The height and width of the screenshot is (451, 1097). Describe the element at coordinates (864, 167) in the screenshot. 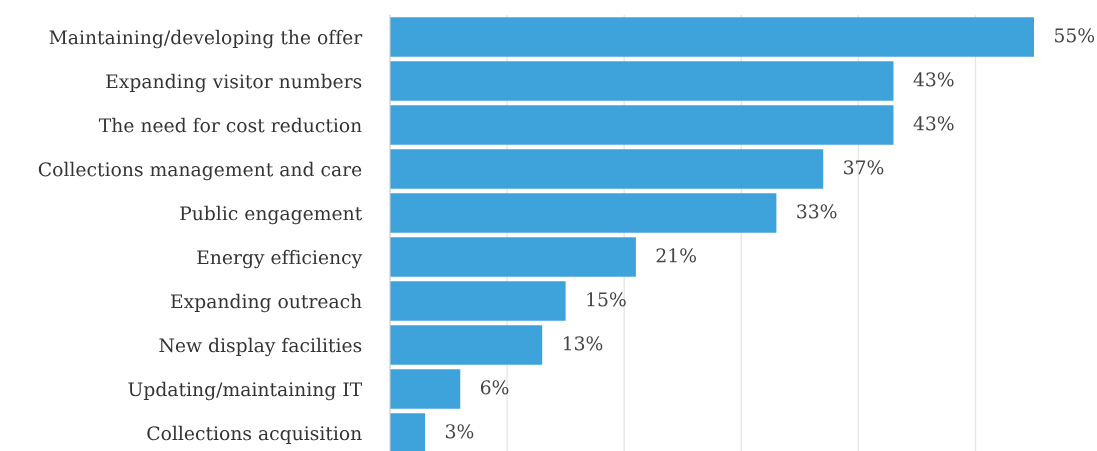

I see `data-label: 37%` at that location.